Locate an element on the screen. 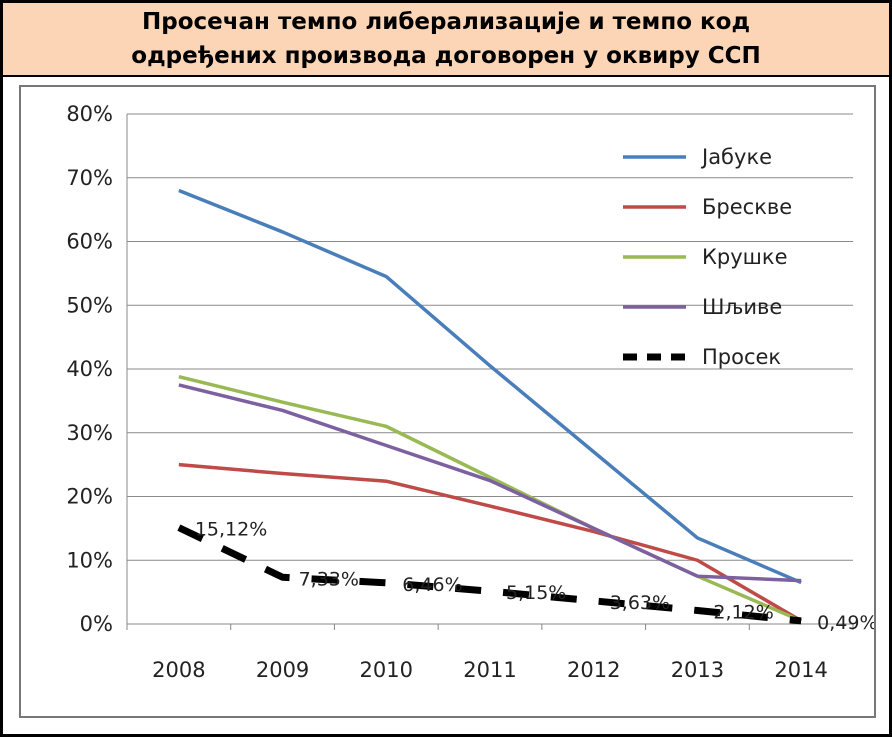  y-tick-label: 30% is located at coordinates (89, 433).